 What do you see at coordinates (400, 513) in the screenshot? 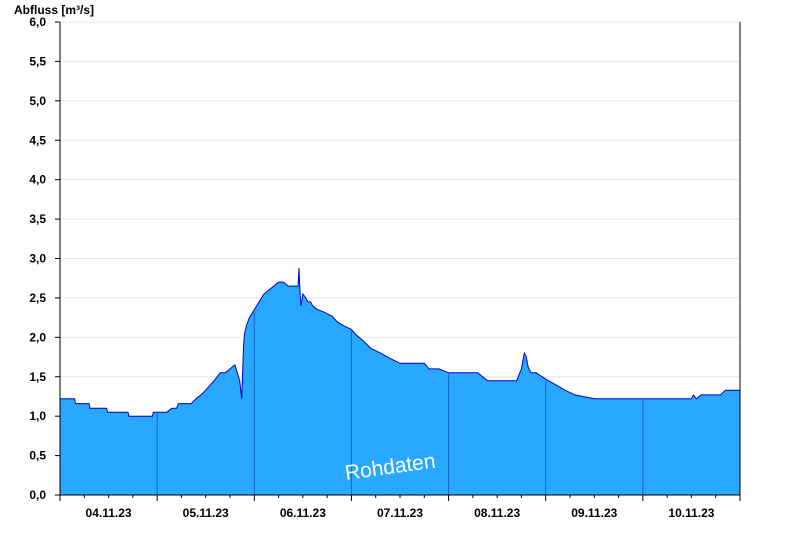
I see `x-tick-label: 07.11.23` at bounding box center [400, 513].